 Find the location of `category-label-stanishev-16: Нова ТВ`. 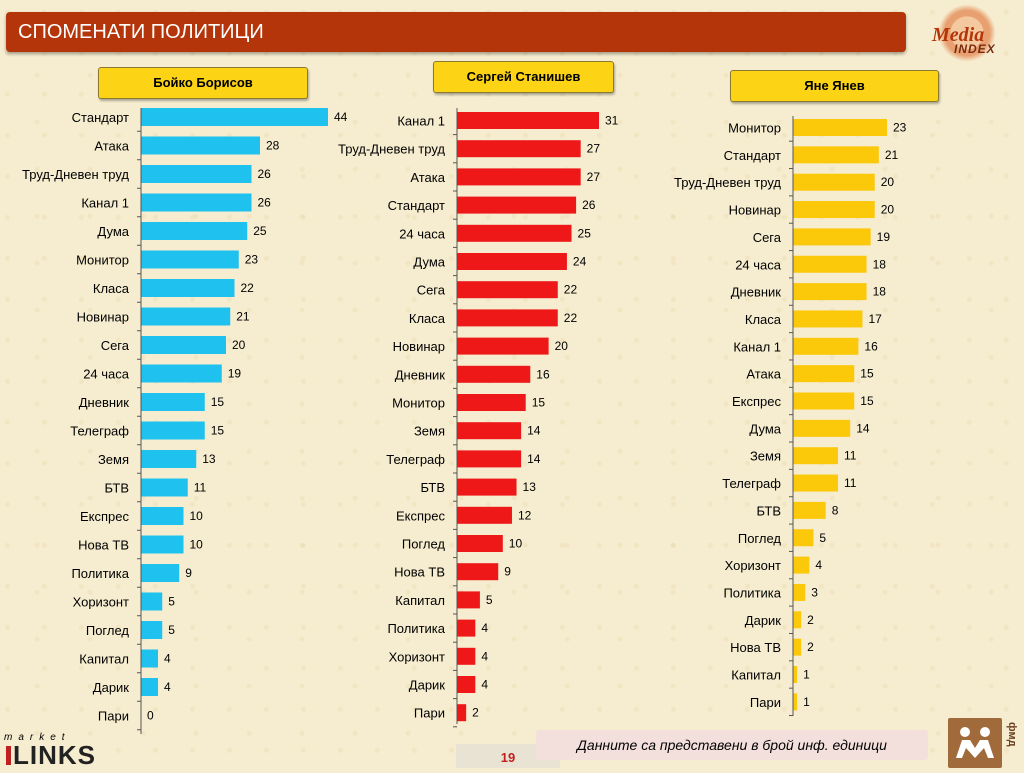

category-label-stanishev-16: Нова ТВ is located at coordinates (419, 572).